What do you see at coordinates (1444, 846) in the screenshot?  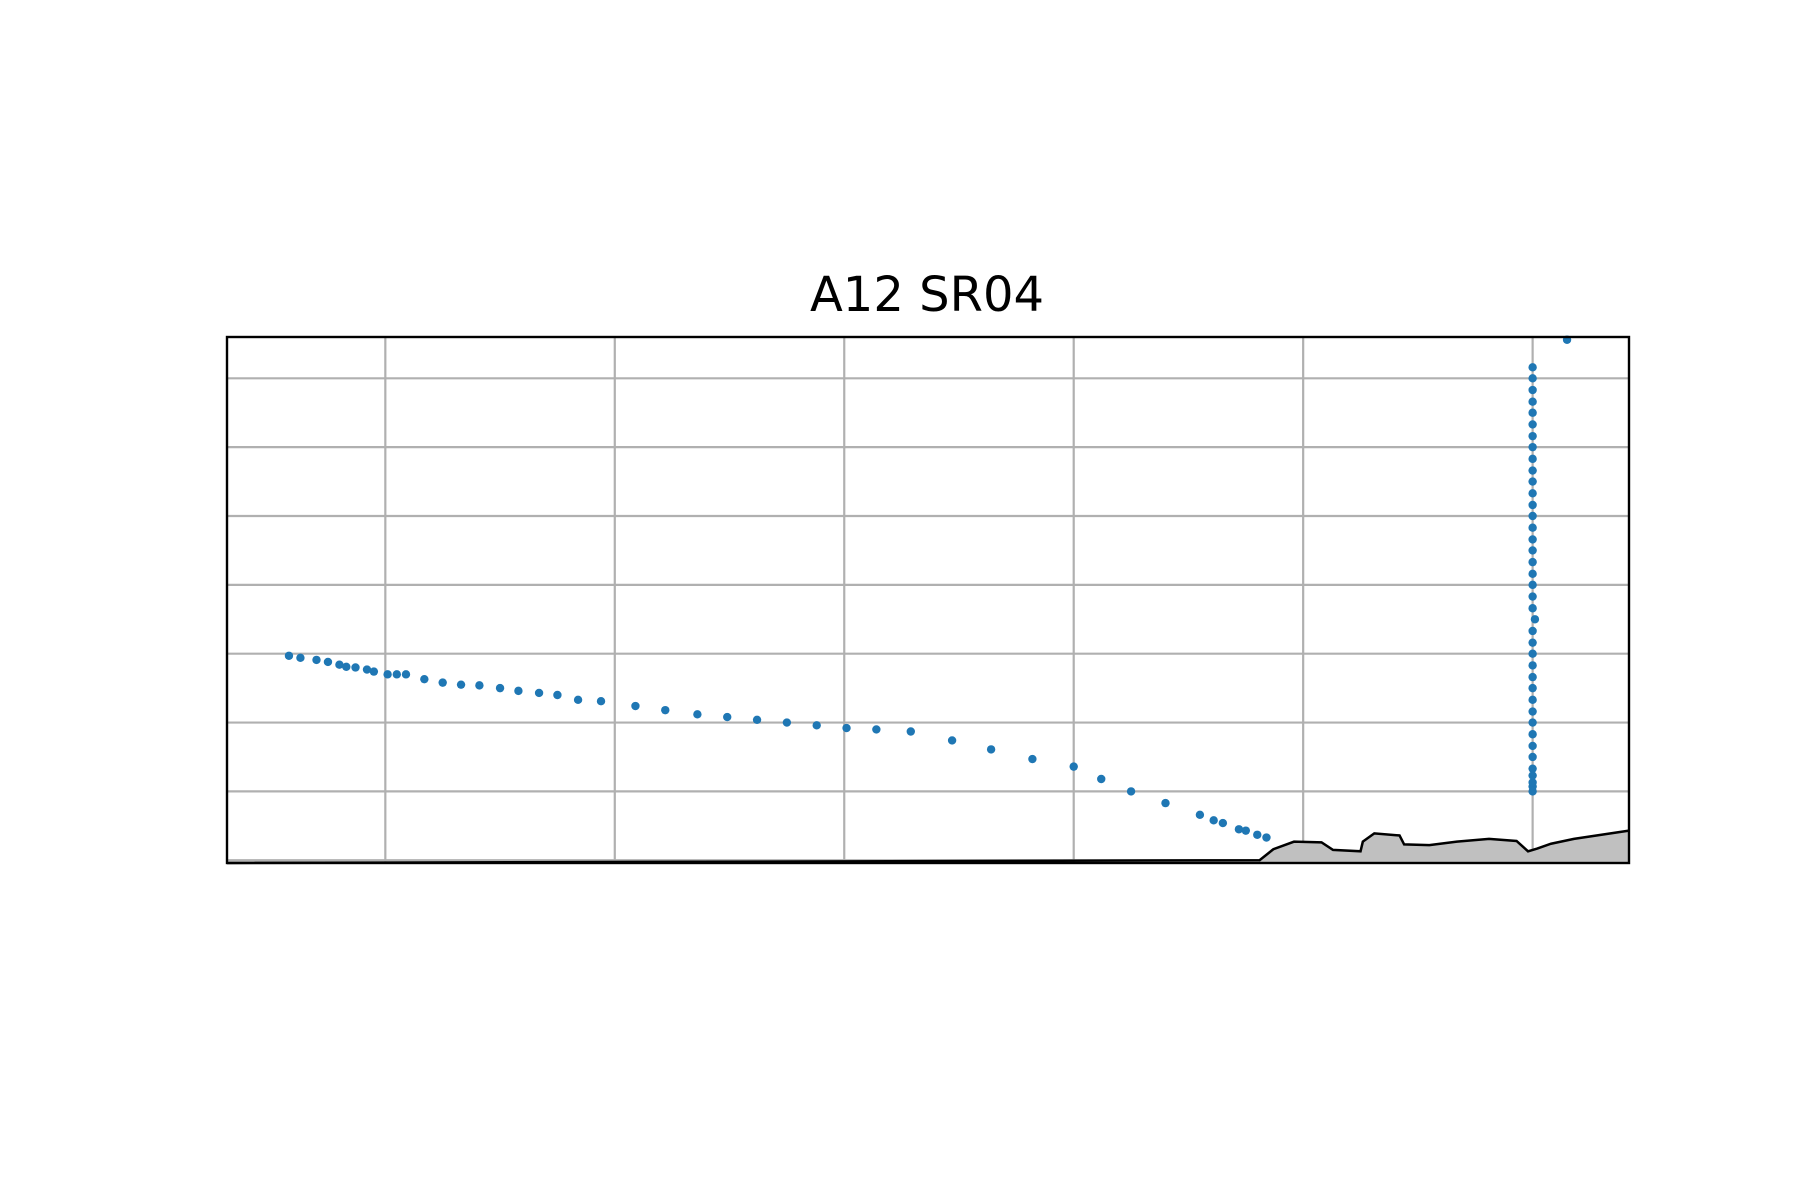 I see `terrain-fill` at bounding box center [1444, 846].